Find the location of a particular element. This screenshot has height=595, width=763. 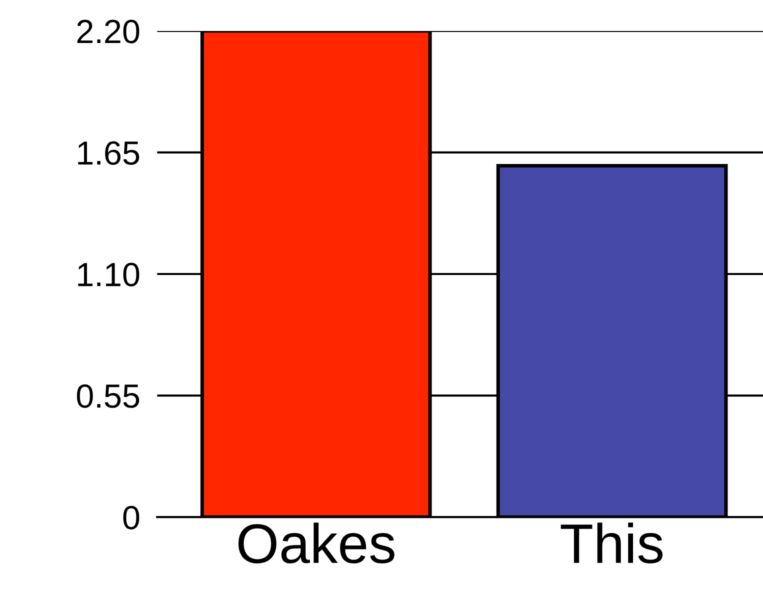

y-tick-label: 2.20 is located at coordinates (108, 32).